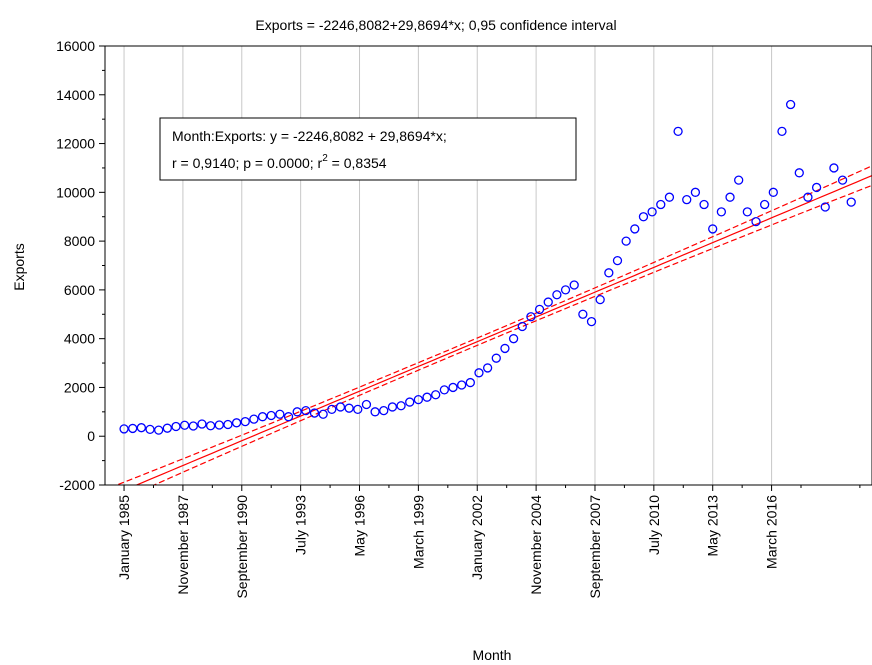  I want to click on x-tick-label: May 2013, so click(713, 526).